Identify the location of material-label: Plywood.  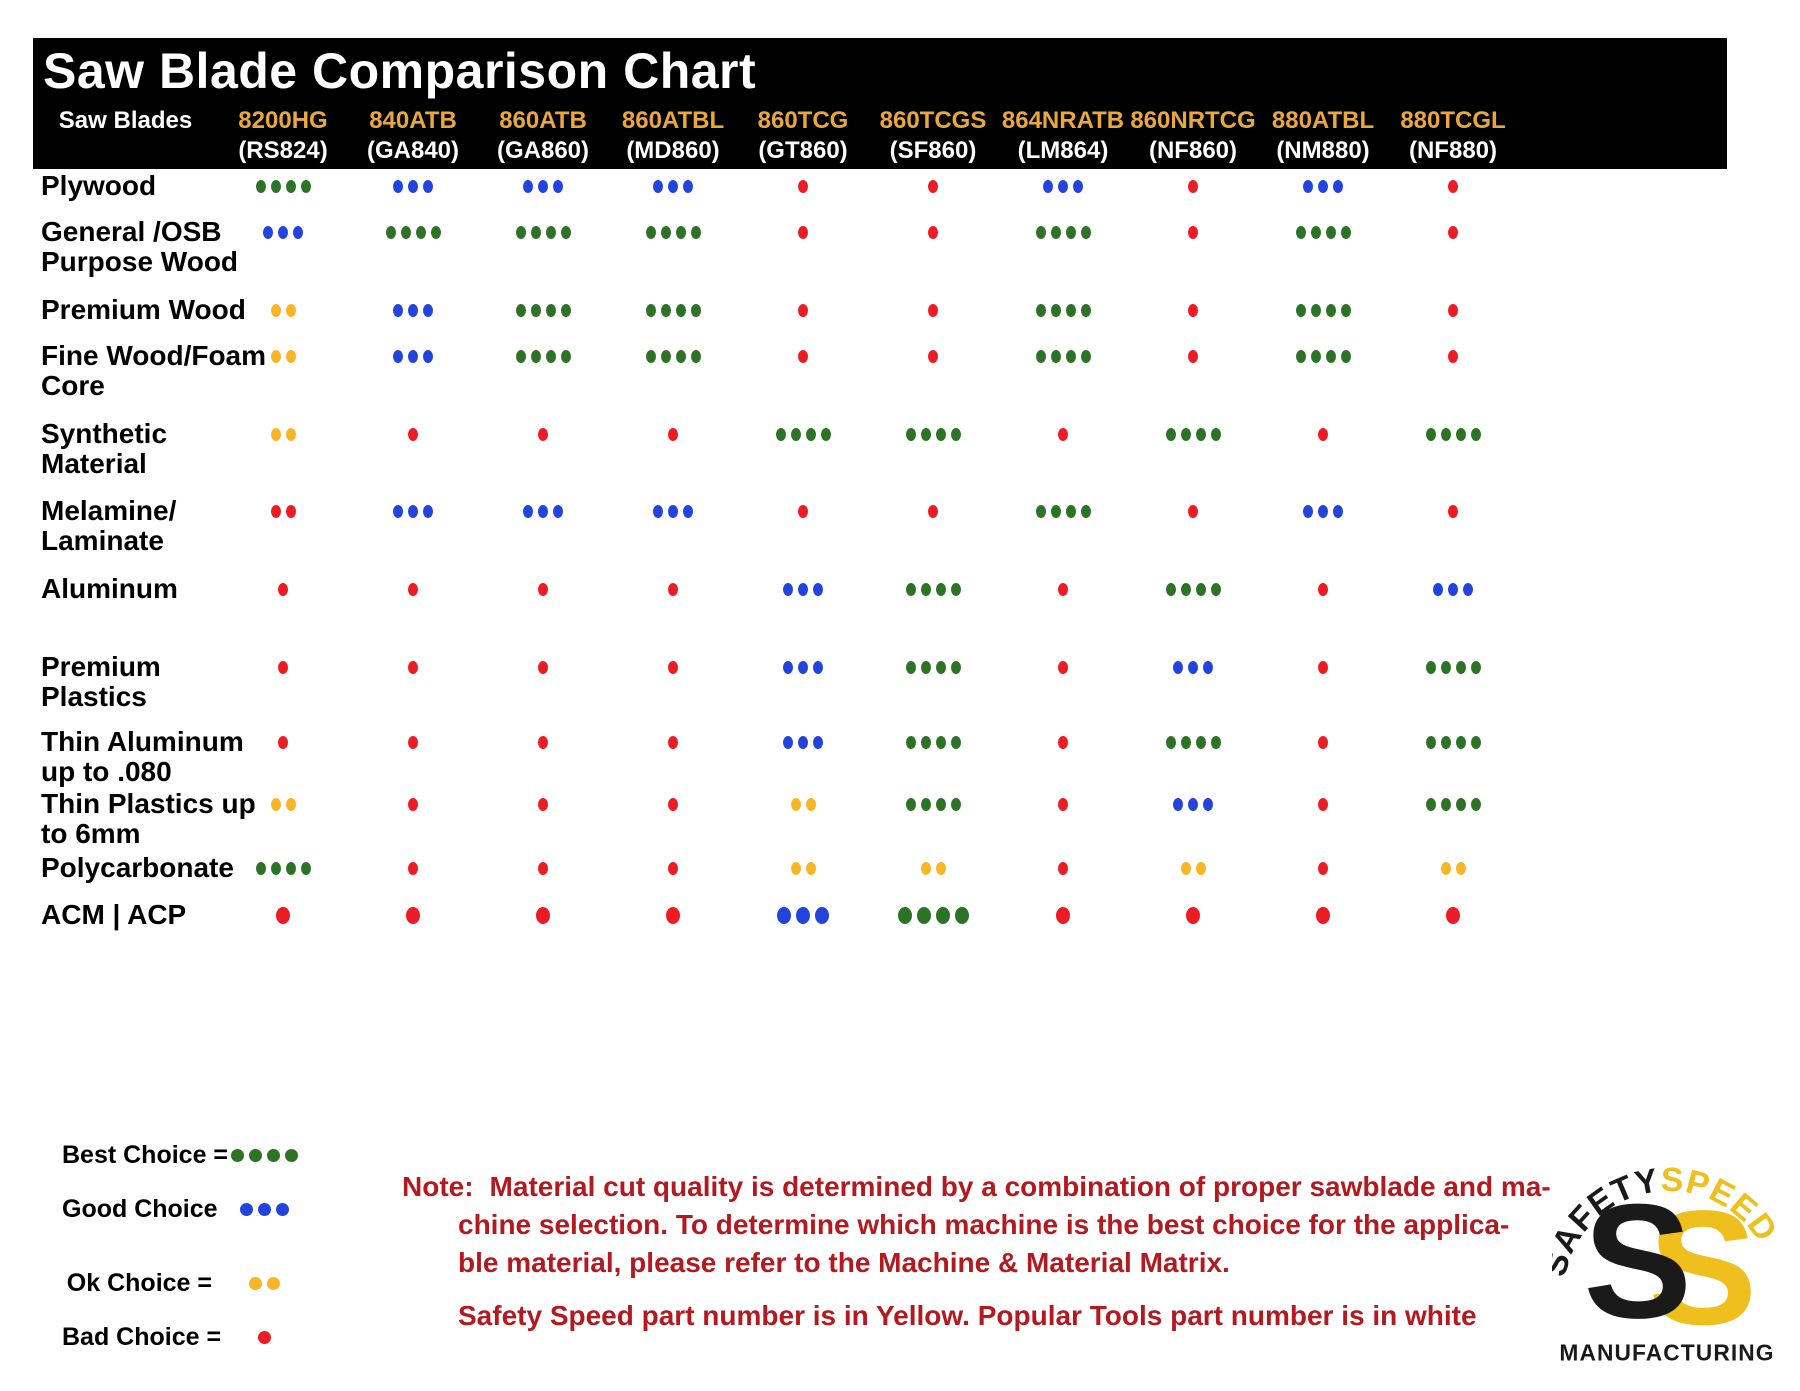
(99, 185).